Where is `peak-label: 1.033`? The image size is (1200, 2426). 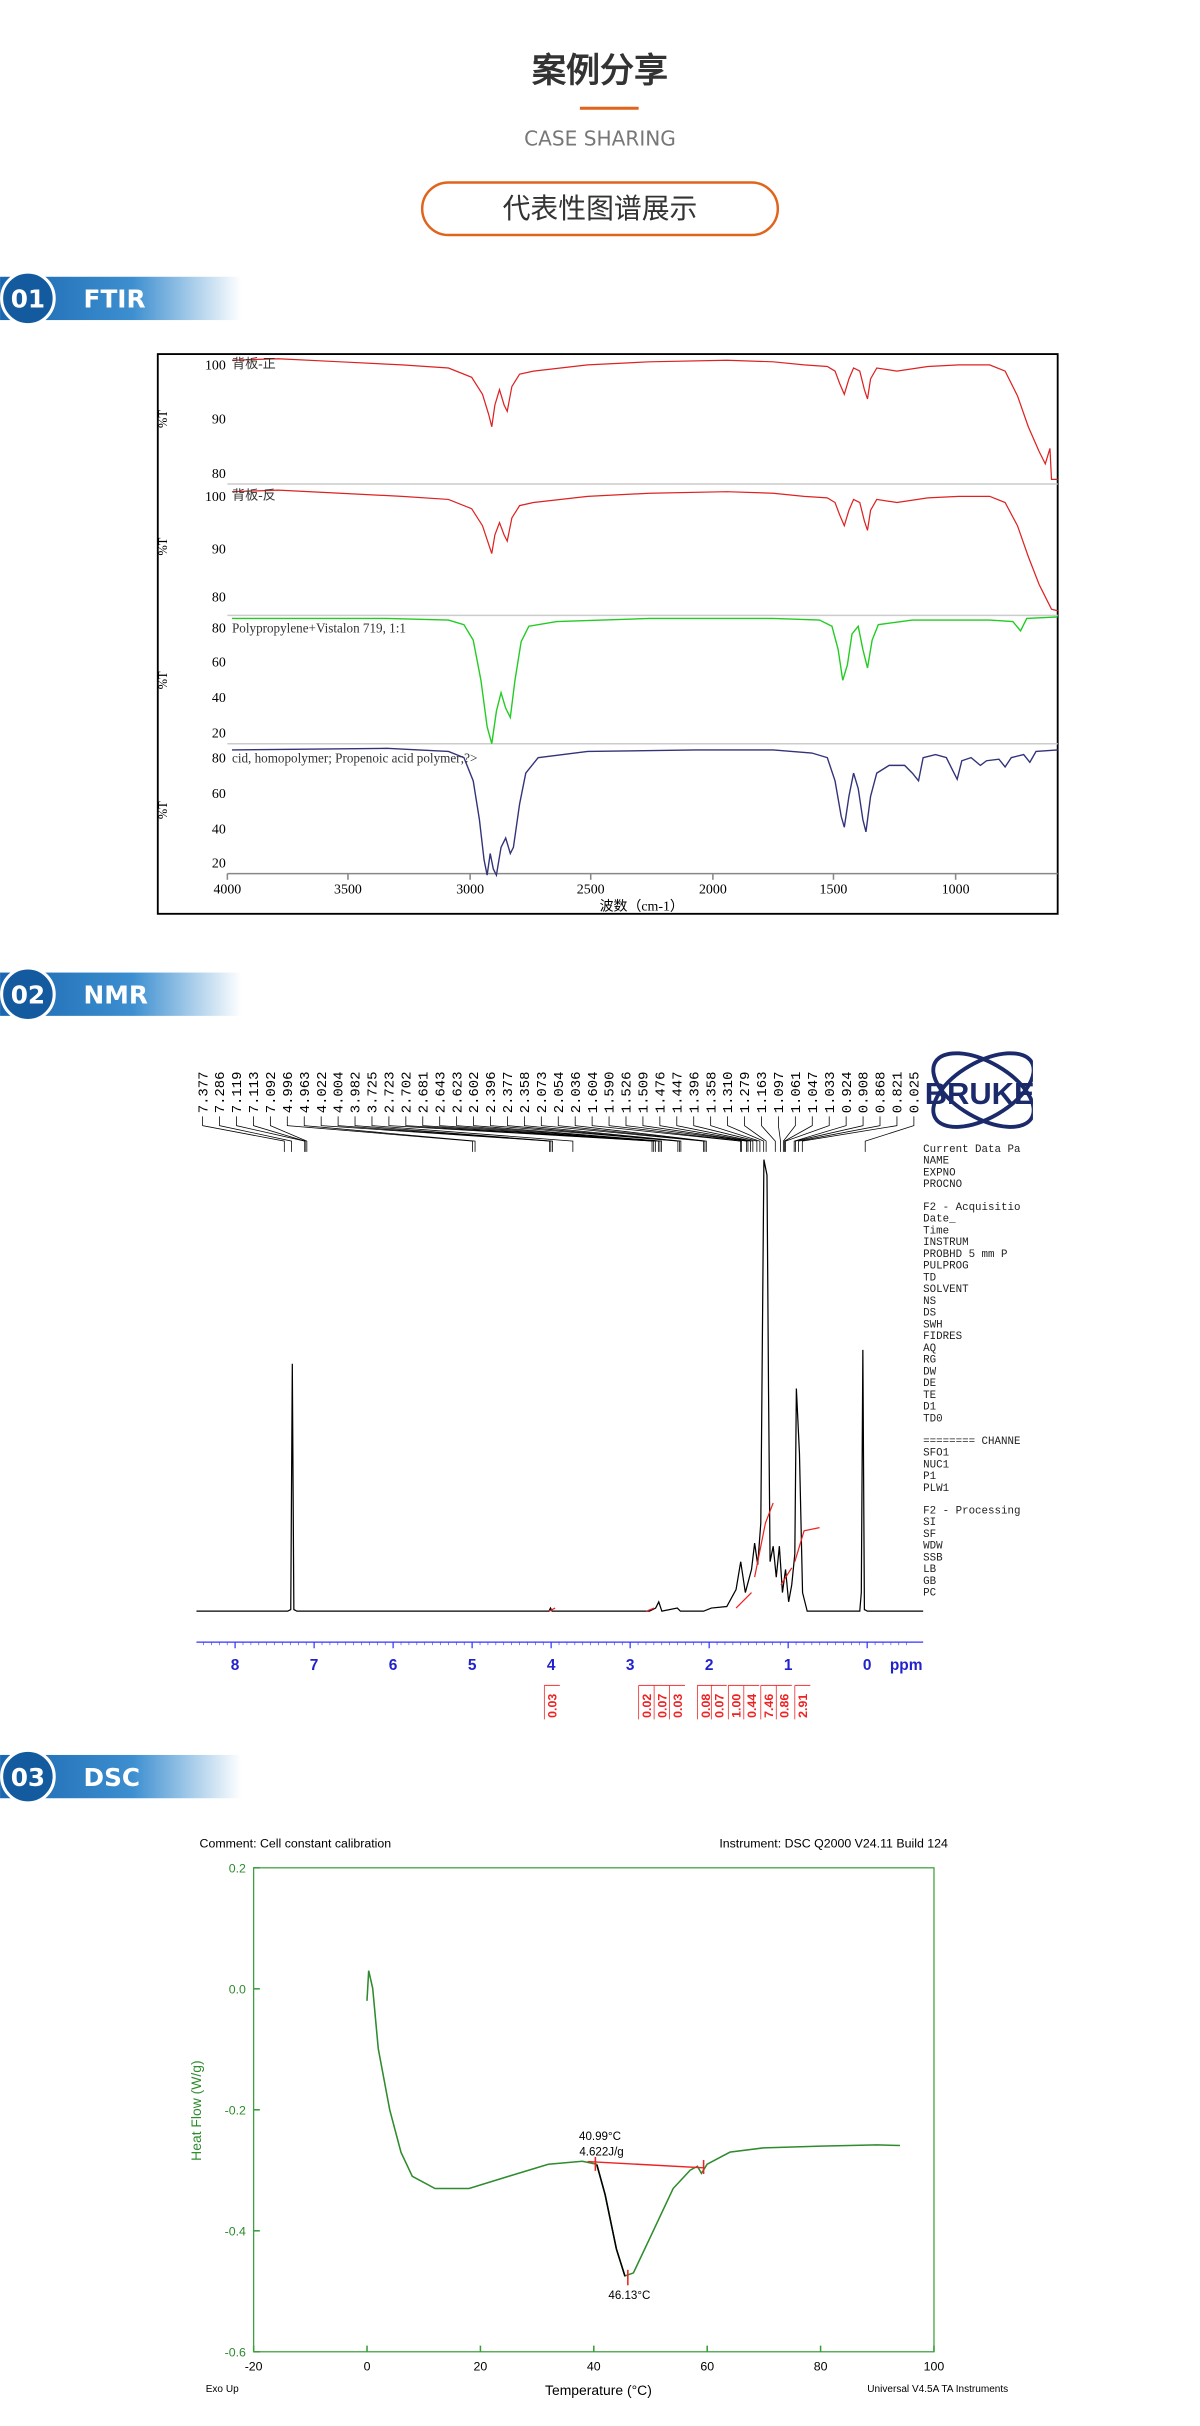
peak-label: 1.033 is located at coordinates (831, 1093).